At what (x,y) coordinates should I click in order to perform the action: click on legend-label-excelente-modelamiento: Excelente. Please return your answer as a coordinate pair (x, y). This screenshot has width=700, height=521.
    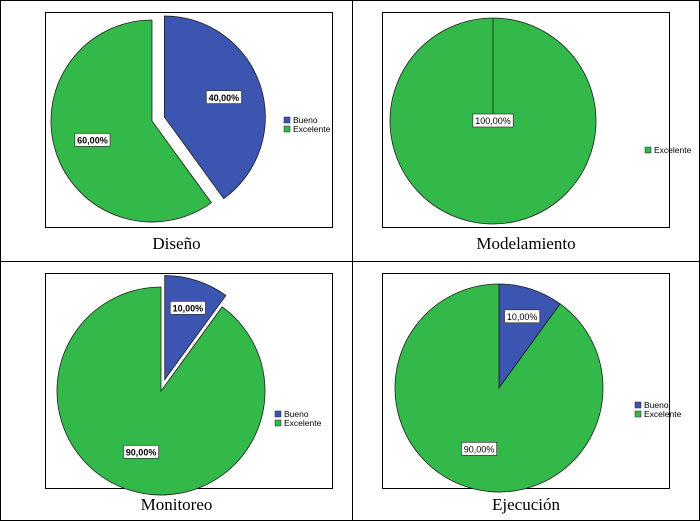
    Looking at the image, I should click on (673, 150).